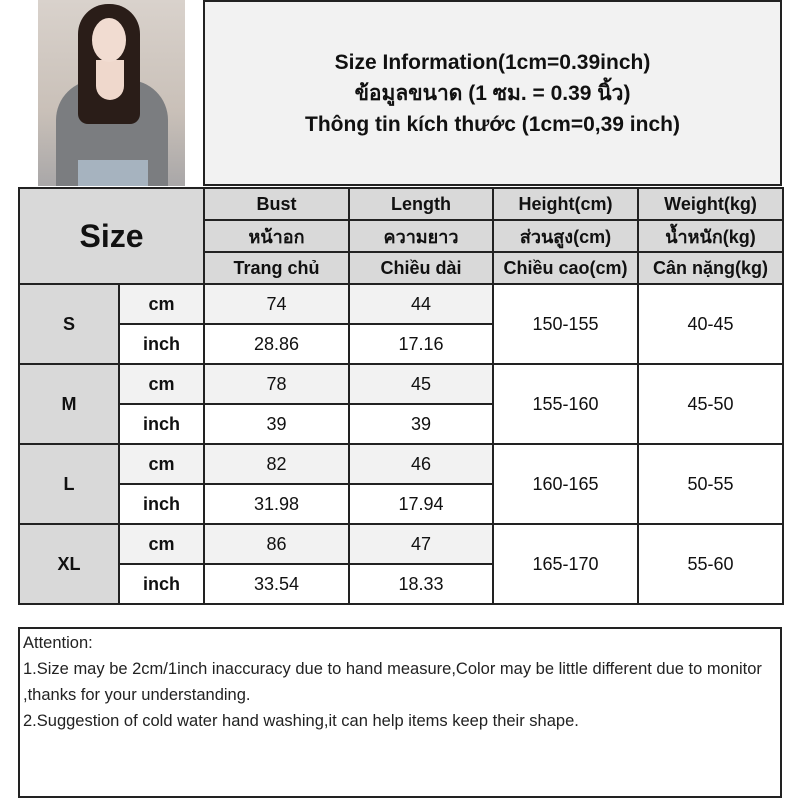  I want to click on table-row-inch: inch 33.54 18.33, so click(401, 584).